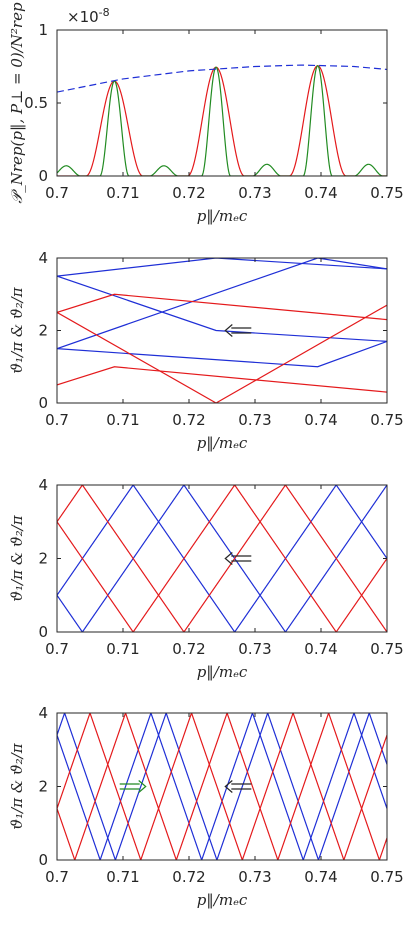  What do you see at coordinates (36, 103) in the screenshot?
I see `y-tick-label: 0.5` at bounding box center [36, 103].